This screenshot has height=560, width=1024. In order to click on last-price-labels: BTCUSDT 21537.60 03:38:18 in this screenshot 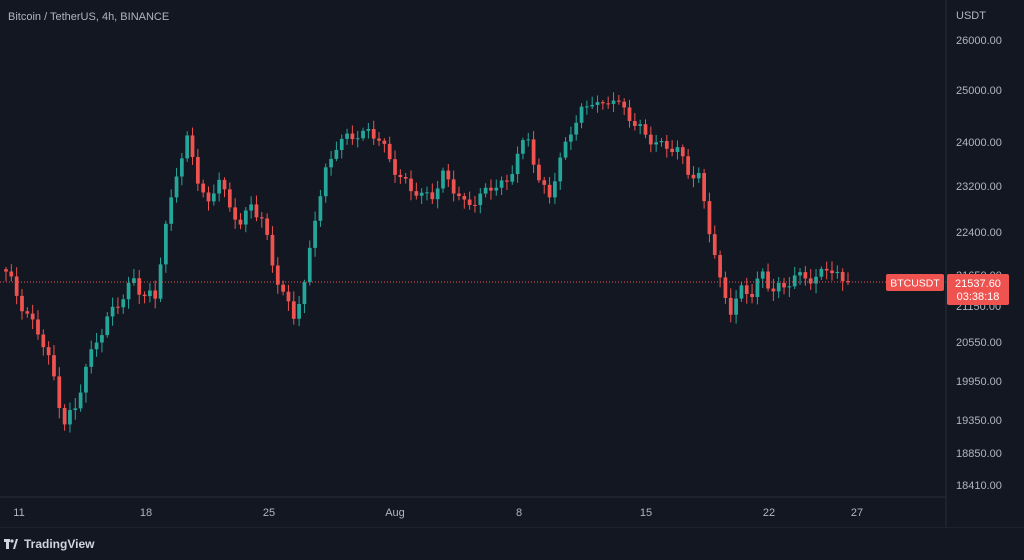, I will do `click(947, 289)`.